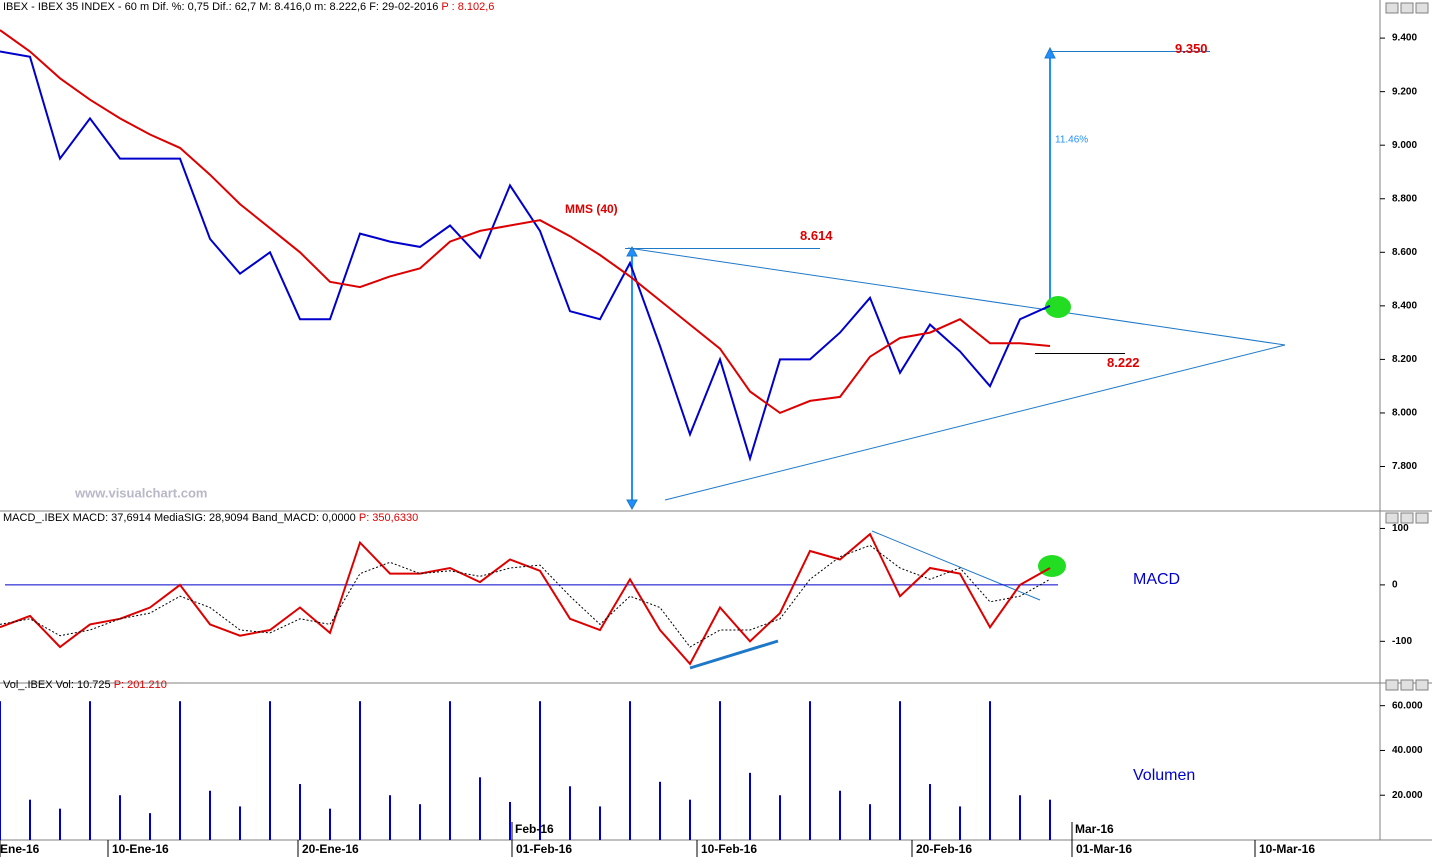  I want to click on macd-marker, so click(1052, 566).